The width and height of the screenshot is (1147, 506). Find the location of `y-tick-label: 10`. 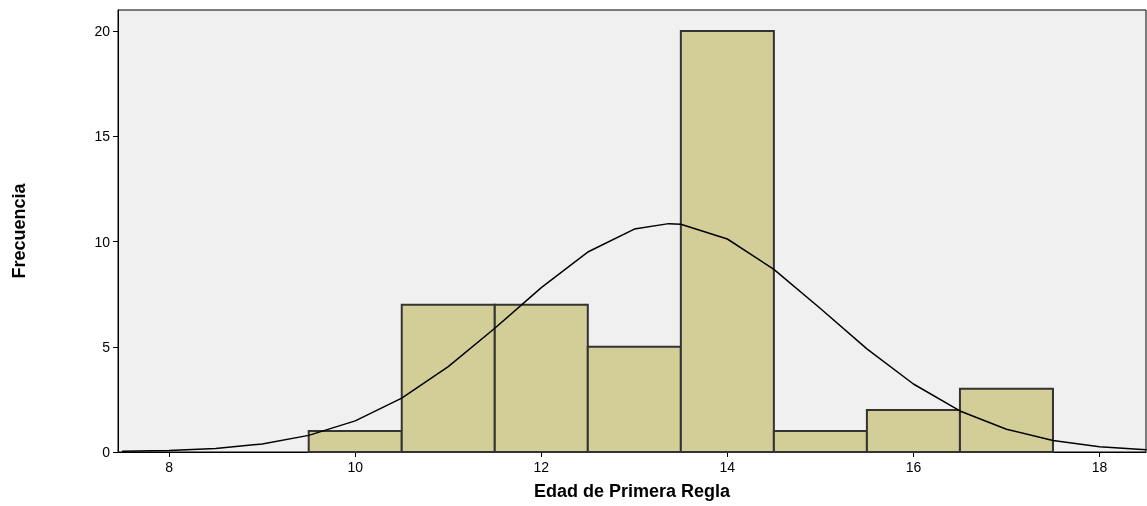

y-tick-label: 10 is located at coordinates (102, 241).